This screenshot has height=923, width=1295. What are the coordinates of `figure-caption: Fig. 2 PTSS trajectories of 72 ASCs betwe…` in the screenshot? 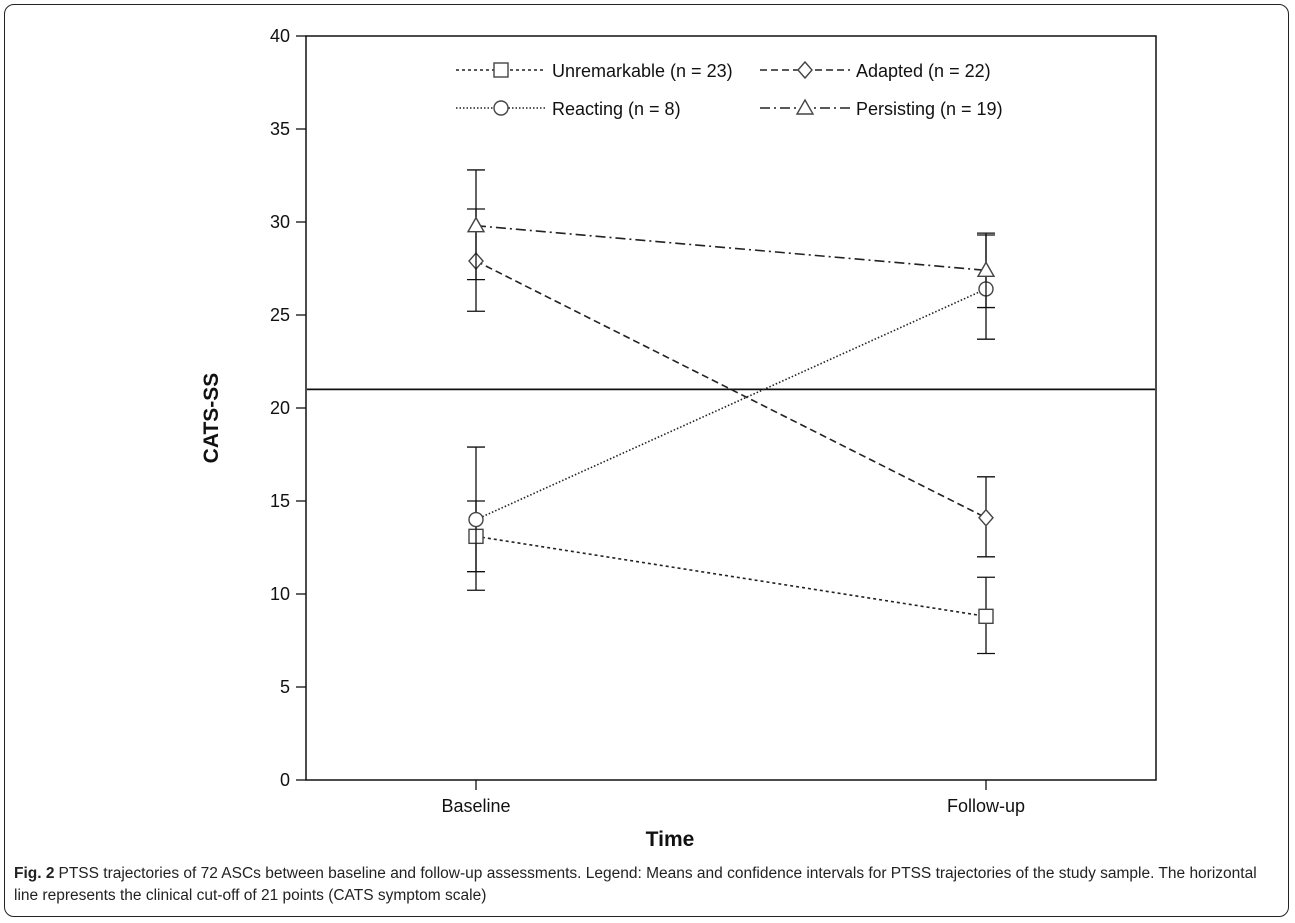 It's located at (648, 885).